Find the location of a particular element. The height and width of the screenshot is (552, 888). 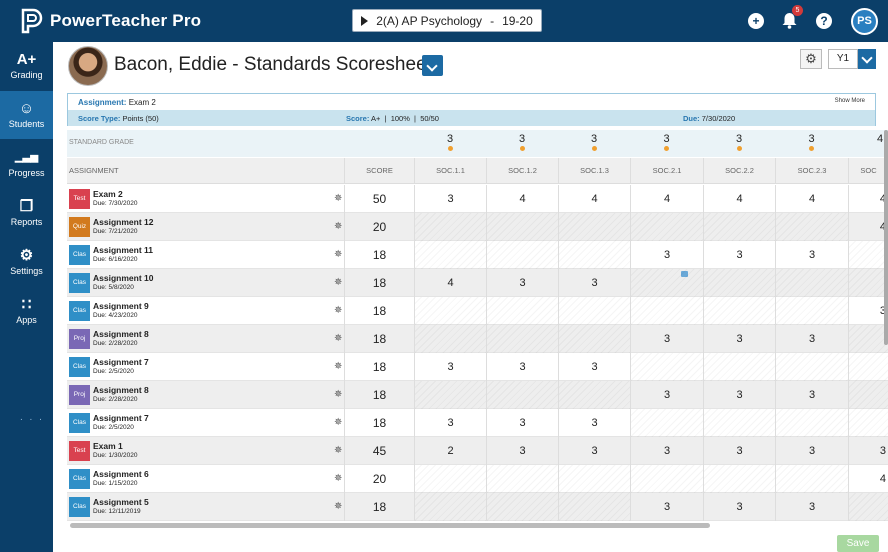

table-row: Clas Assignment 6 Due: 1/15/2020 ✵ 20 4 is located at coordinates (477, 479).